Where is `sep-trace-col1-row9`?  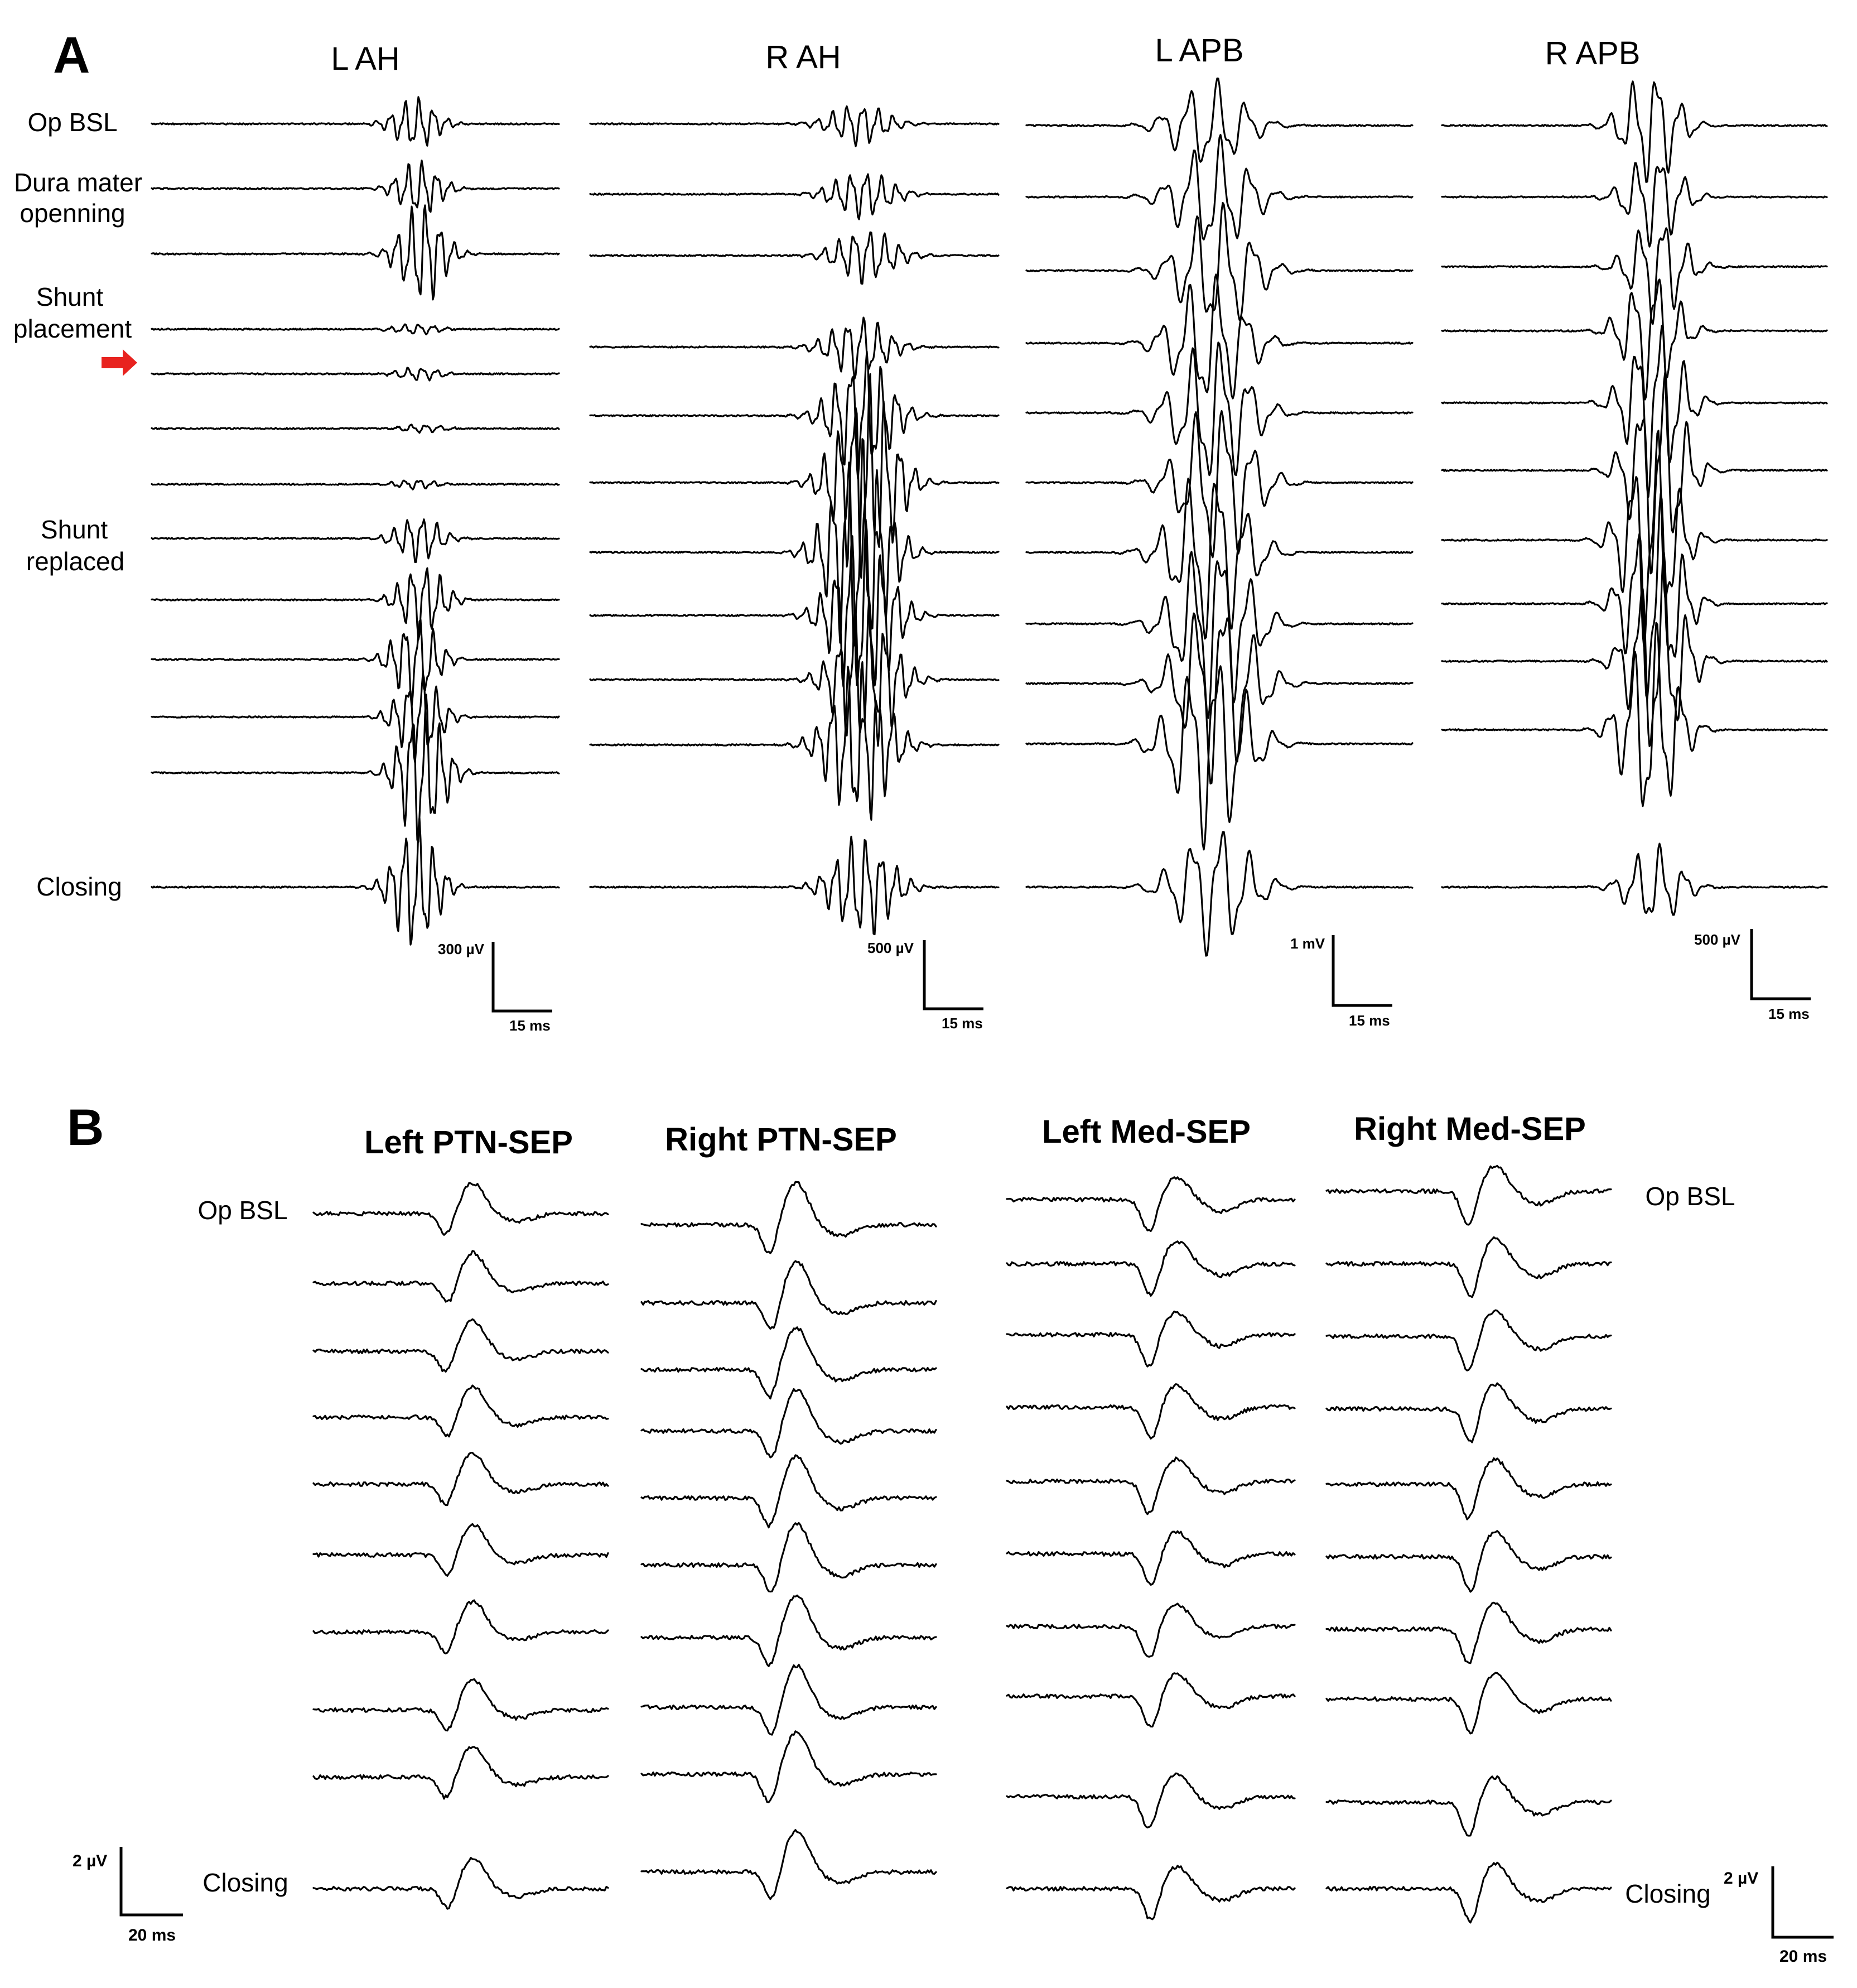 sep-trace-col1-row9 is located at coordinates (460, 1773).